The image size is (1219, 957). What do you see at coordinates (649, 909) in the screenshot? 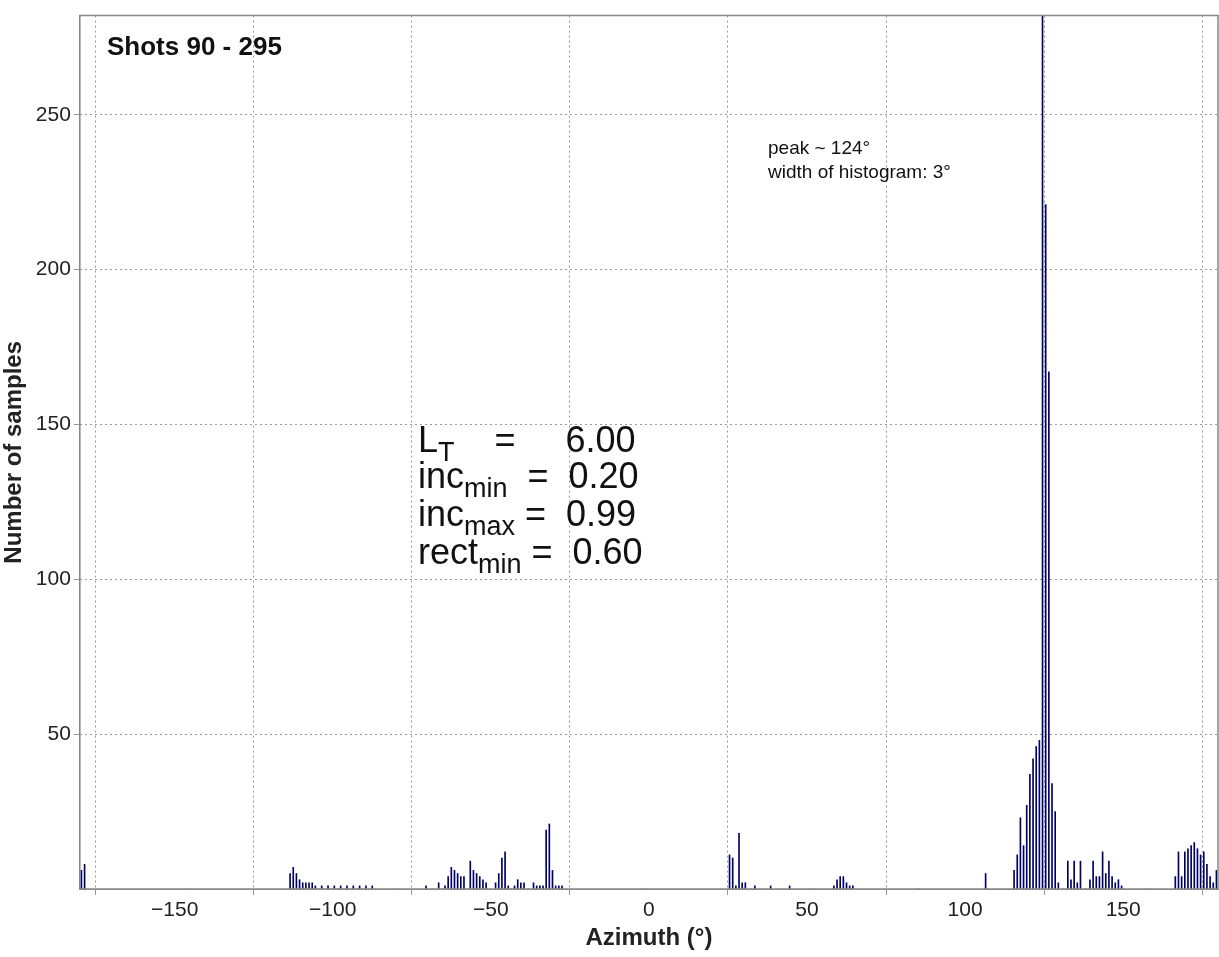
I see `x-tick-label: 0` at bounding box center [649, 909].